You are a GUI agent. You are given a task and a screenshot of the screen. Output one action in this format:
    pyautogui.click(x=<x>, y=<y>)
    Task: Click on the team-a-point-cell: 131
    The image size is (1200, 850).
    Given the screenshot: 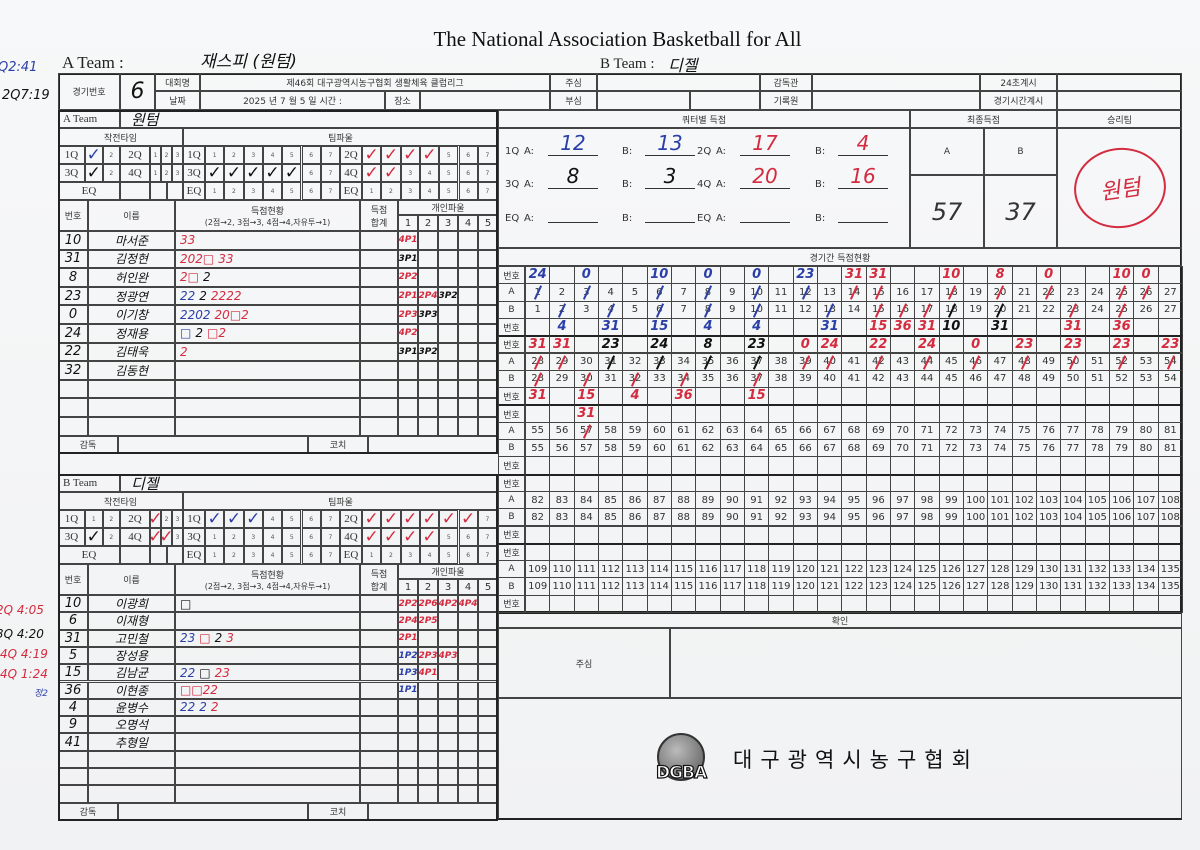 What is the action you would take?
    pyautogui.click(x=1073, y=569)
    